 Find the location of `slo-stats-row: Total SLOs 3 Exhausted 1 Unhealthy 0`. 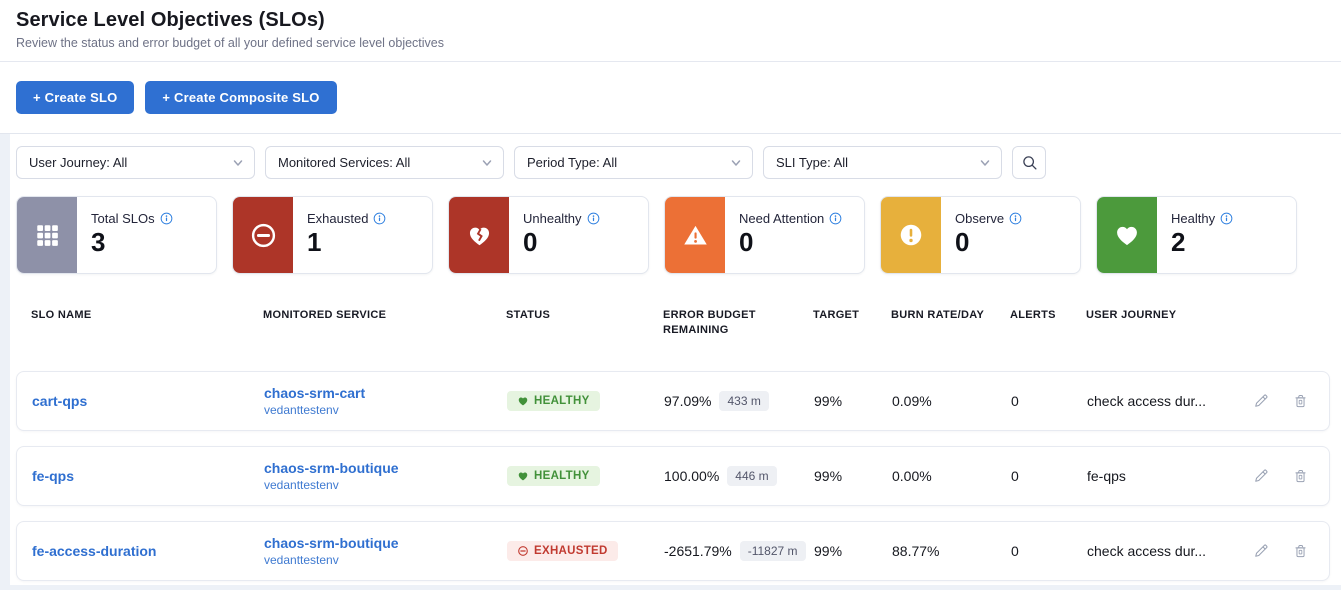

slo-stats-row: Total SLOs 3 Exhausted 1 Unhealthy 0 is located at coordinates (678, 235).